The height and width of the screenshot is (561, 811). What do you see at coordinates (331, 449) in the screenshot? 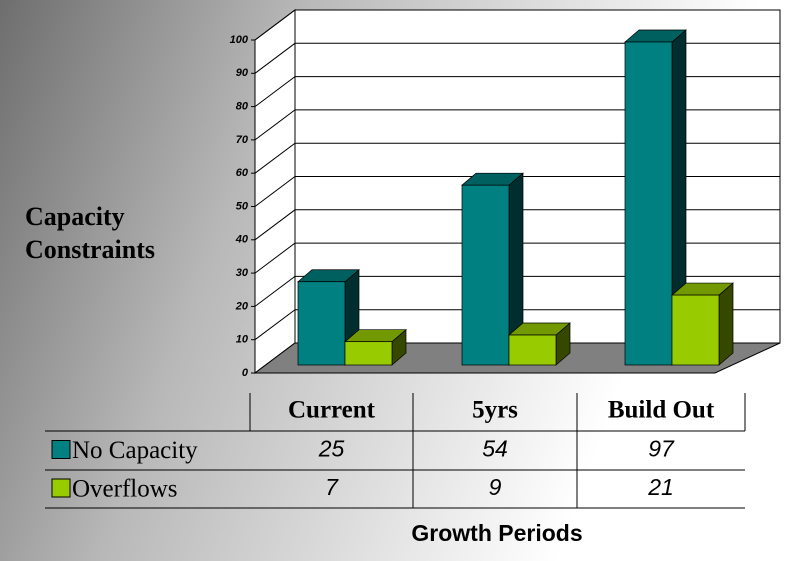
I see `table-value: 25` at bounding box center [331, 449].